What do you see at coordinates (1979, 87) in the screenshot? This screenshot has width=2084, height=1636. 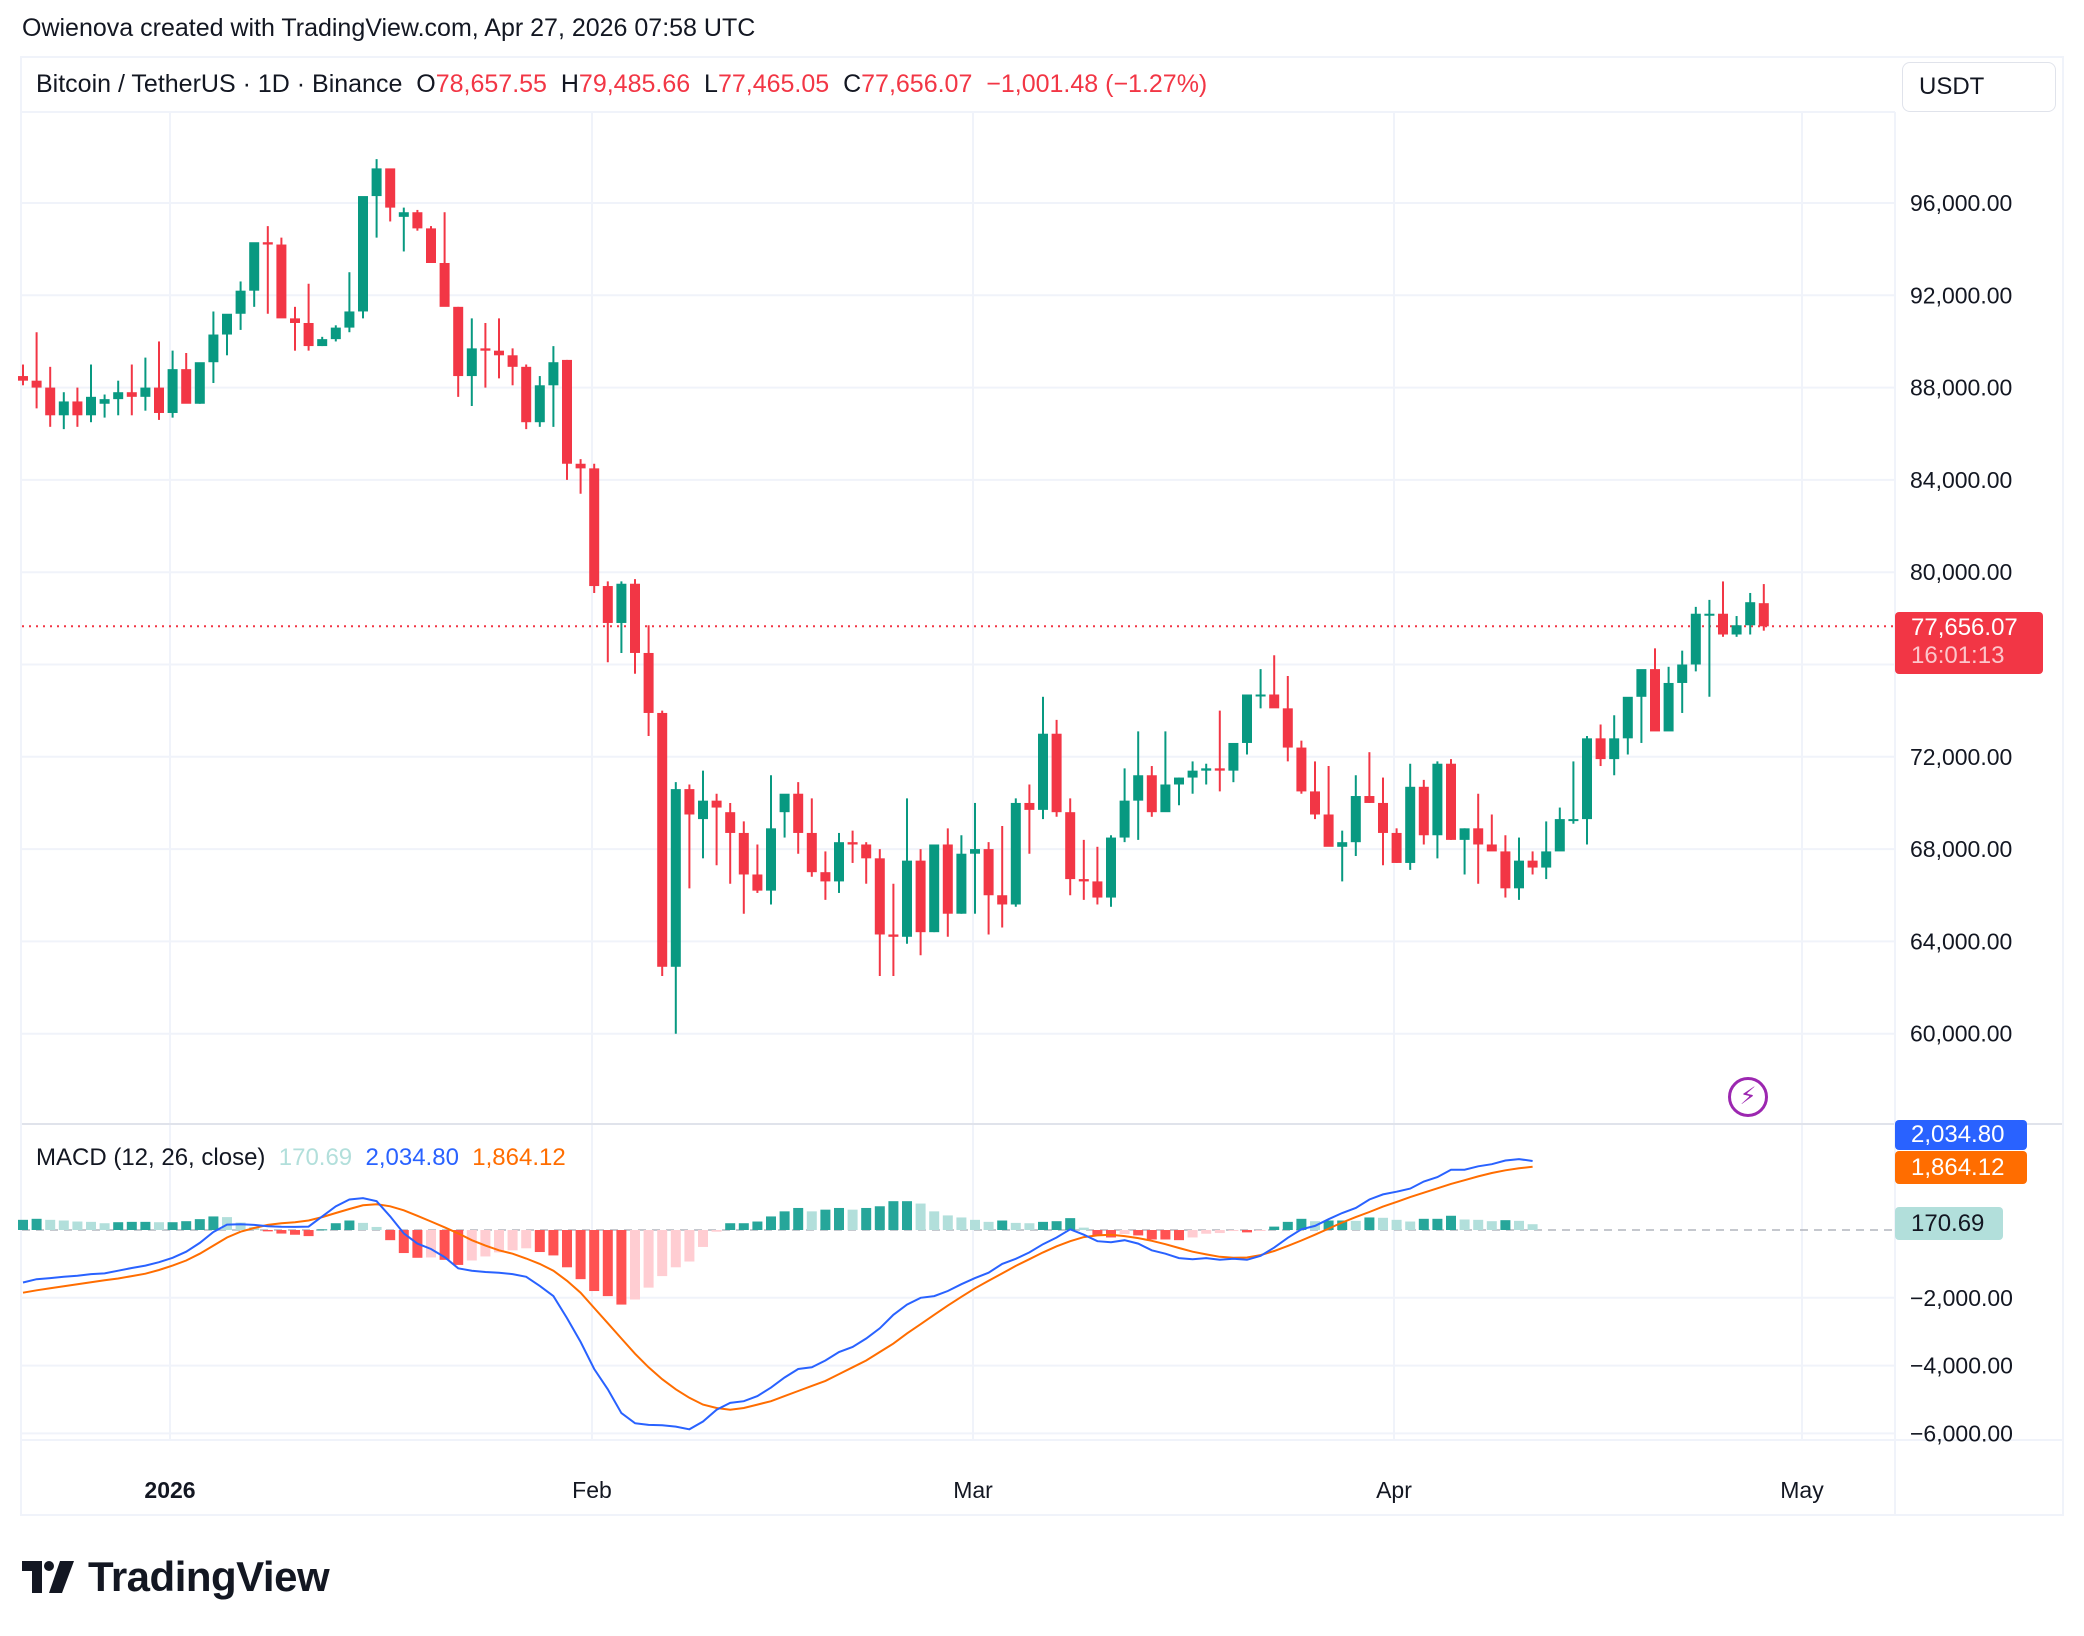 I see `currency-button: USDT` at bounding box center [1979, 87].